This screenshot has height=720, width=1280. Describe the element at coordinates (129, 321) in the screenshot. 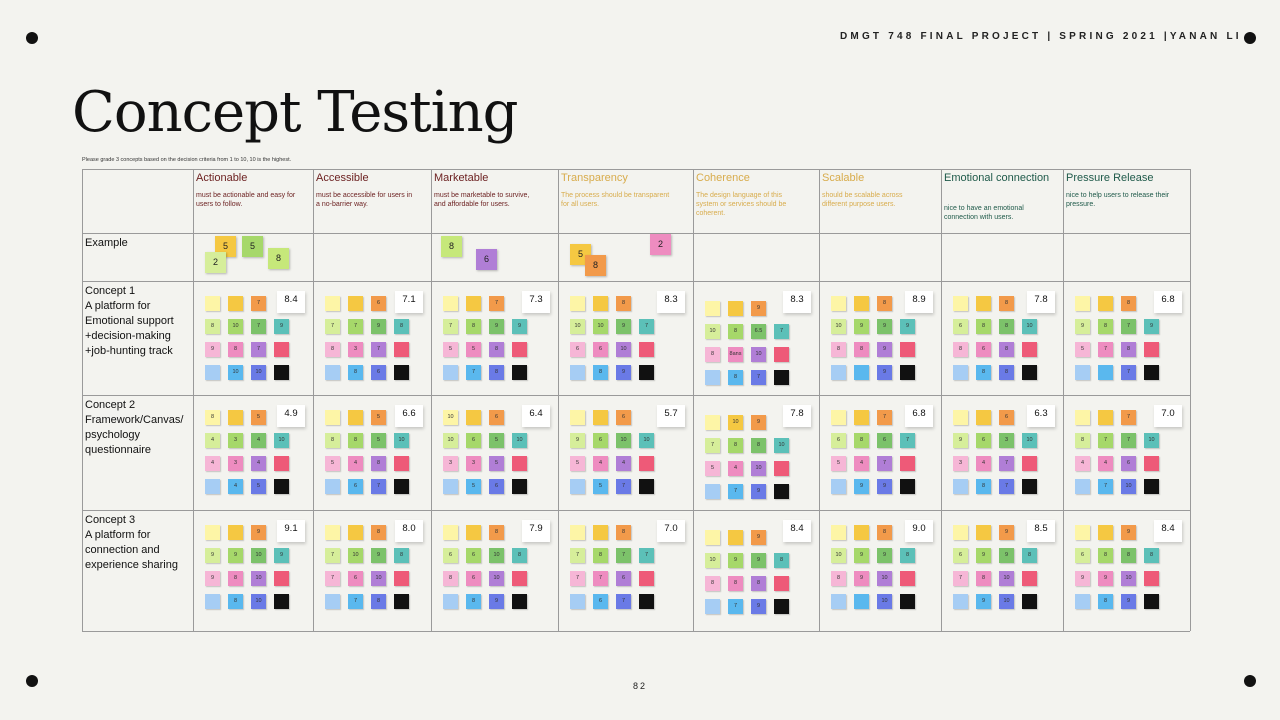

I see `row-label-line: Emotional support` at that location.